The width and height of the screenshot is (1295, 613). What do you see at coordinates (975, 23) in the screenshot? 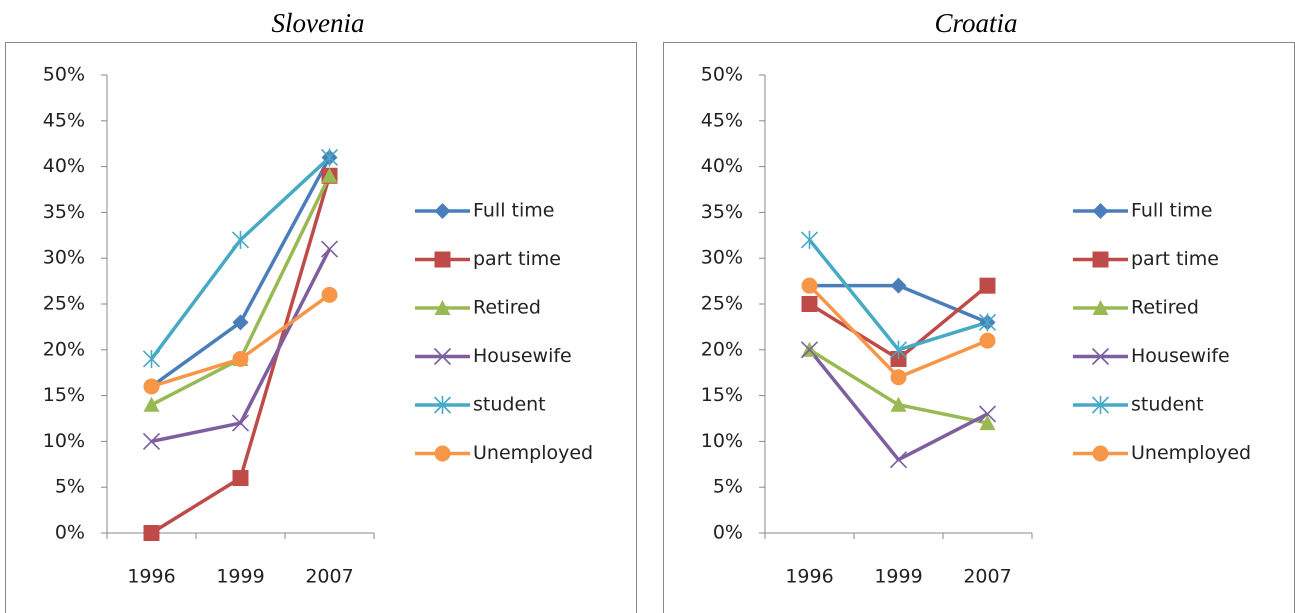
I see `chart-title: Croatia` at bounding box center [975, 23].